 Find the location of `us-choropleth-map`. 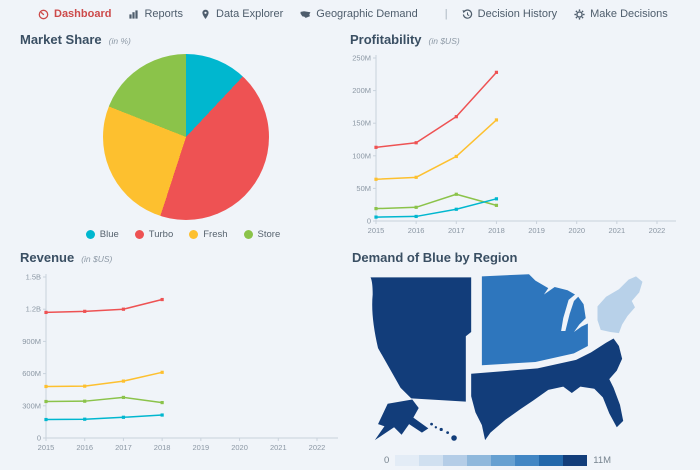

us-choropleth-map is located at coordinates (506, 357).